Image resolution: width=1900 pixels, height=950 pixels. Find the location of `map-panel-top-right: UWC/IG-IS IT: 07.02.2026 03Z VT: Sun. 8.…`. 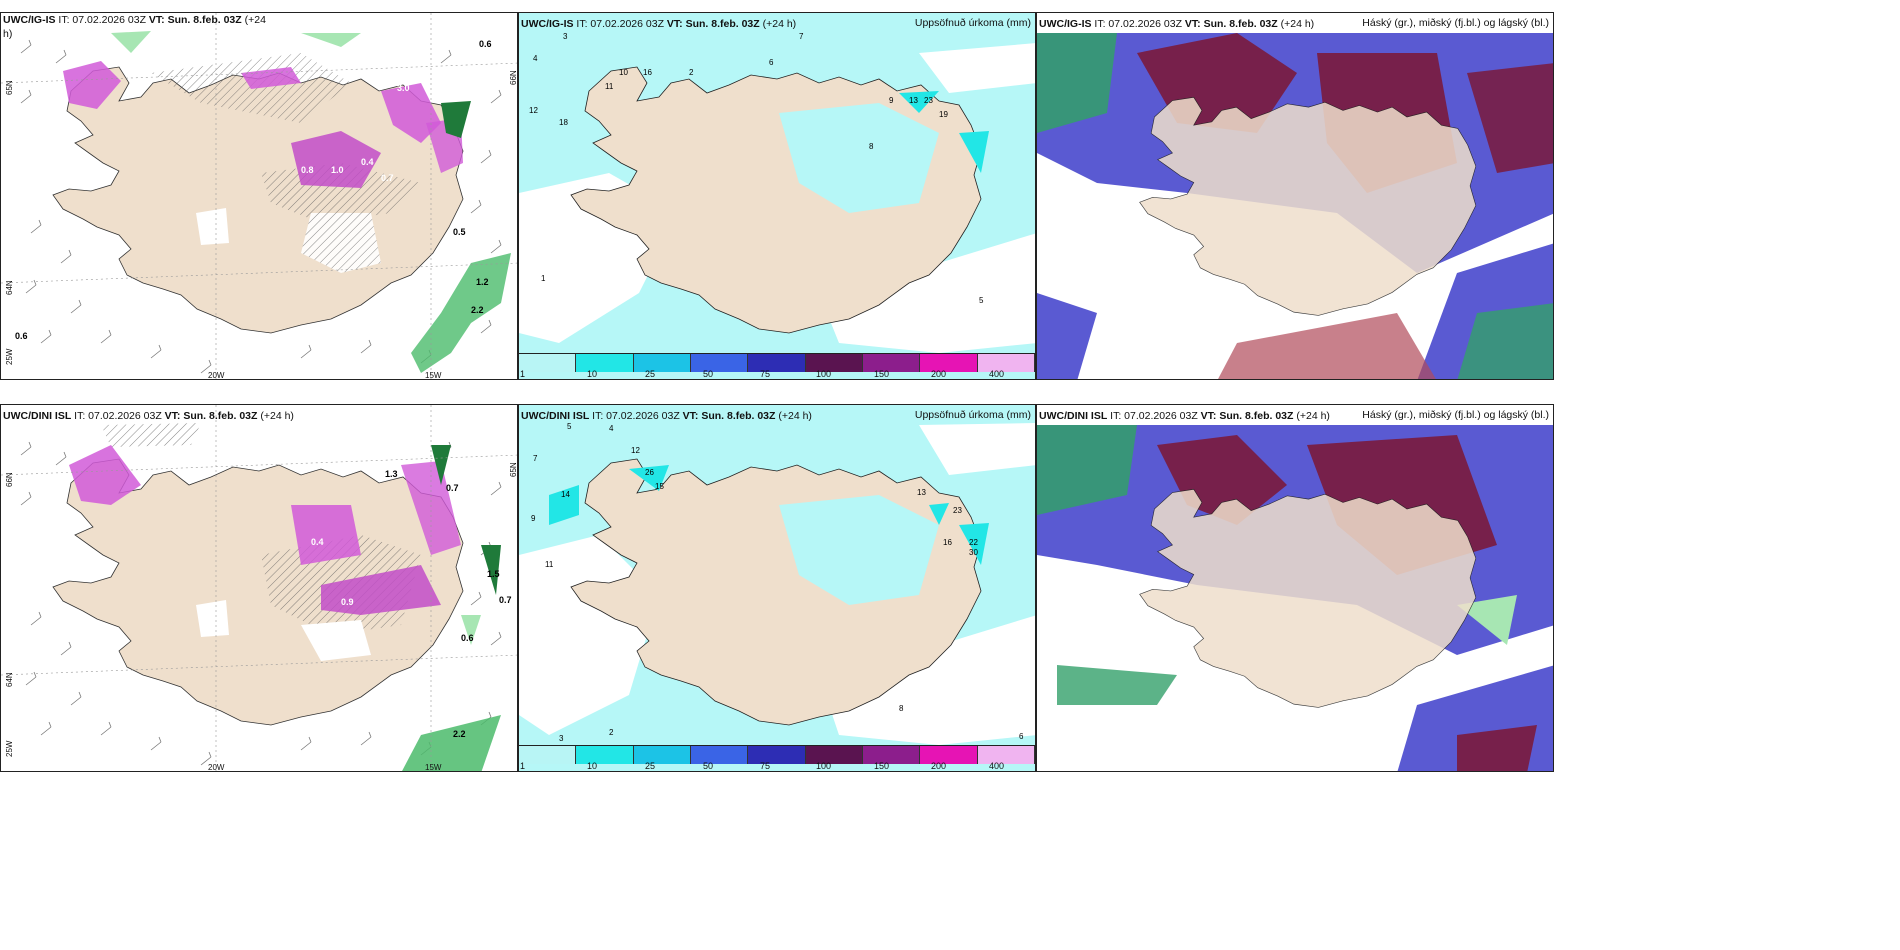

map-panel-top-right: UWC/IG-IS IT: 07.02.2026 03Z VT: Sun. 8.… is located at coordinates (1295, 196).